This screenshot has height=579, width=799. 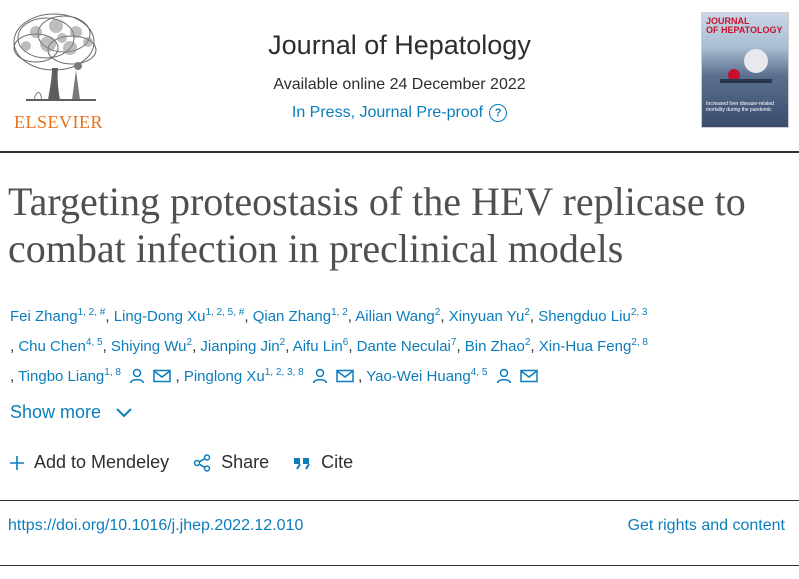 What do you see at coordinates (124, 413) in the screenshot?
I see `chevron-down-icon` at bounding box center [124, 413].